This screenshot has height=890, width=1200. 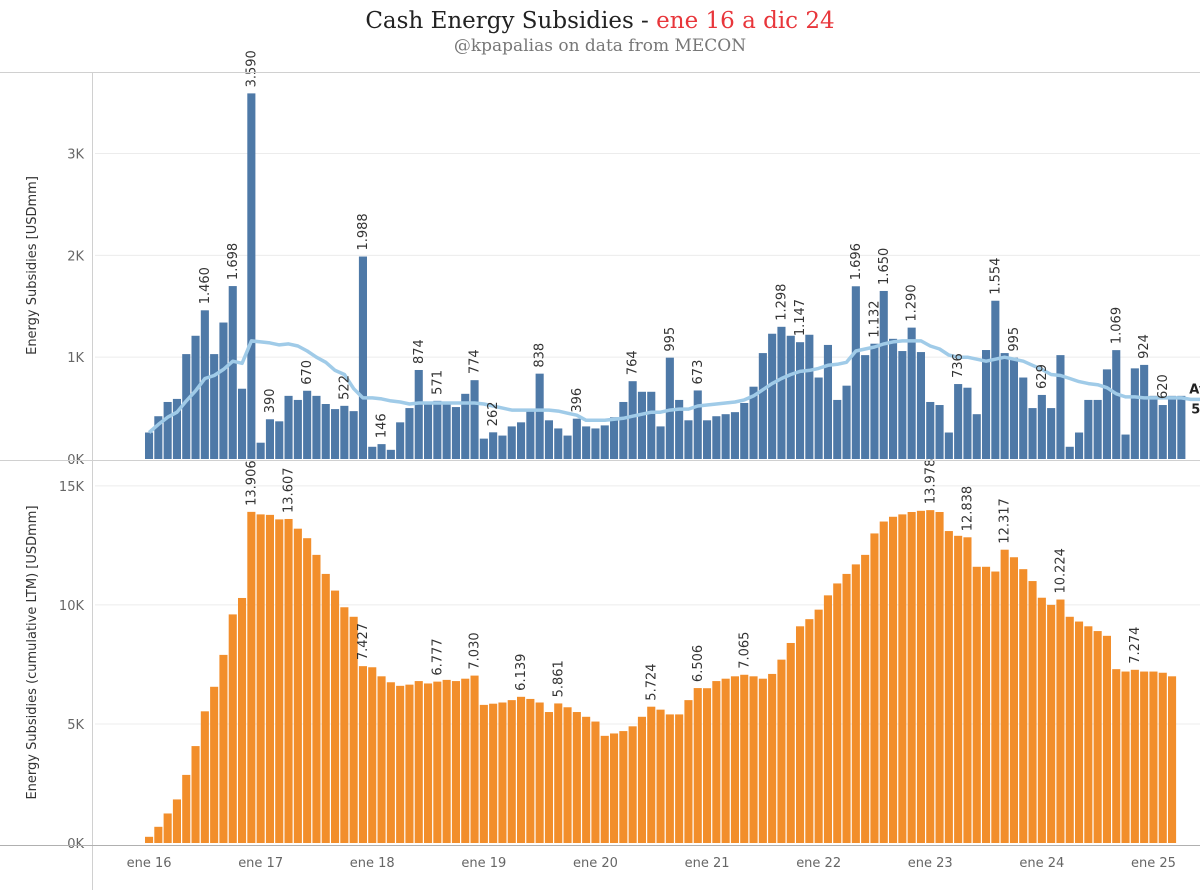 What do you see at coordinates (698, 663) in the screenshot?
I see `bottom-data-label: 6.506` at bounding box center [698, 663].